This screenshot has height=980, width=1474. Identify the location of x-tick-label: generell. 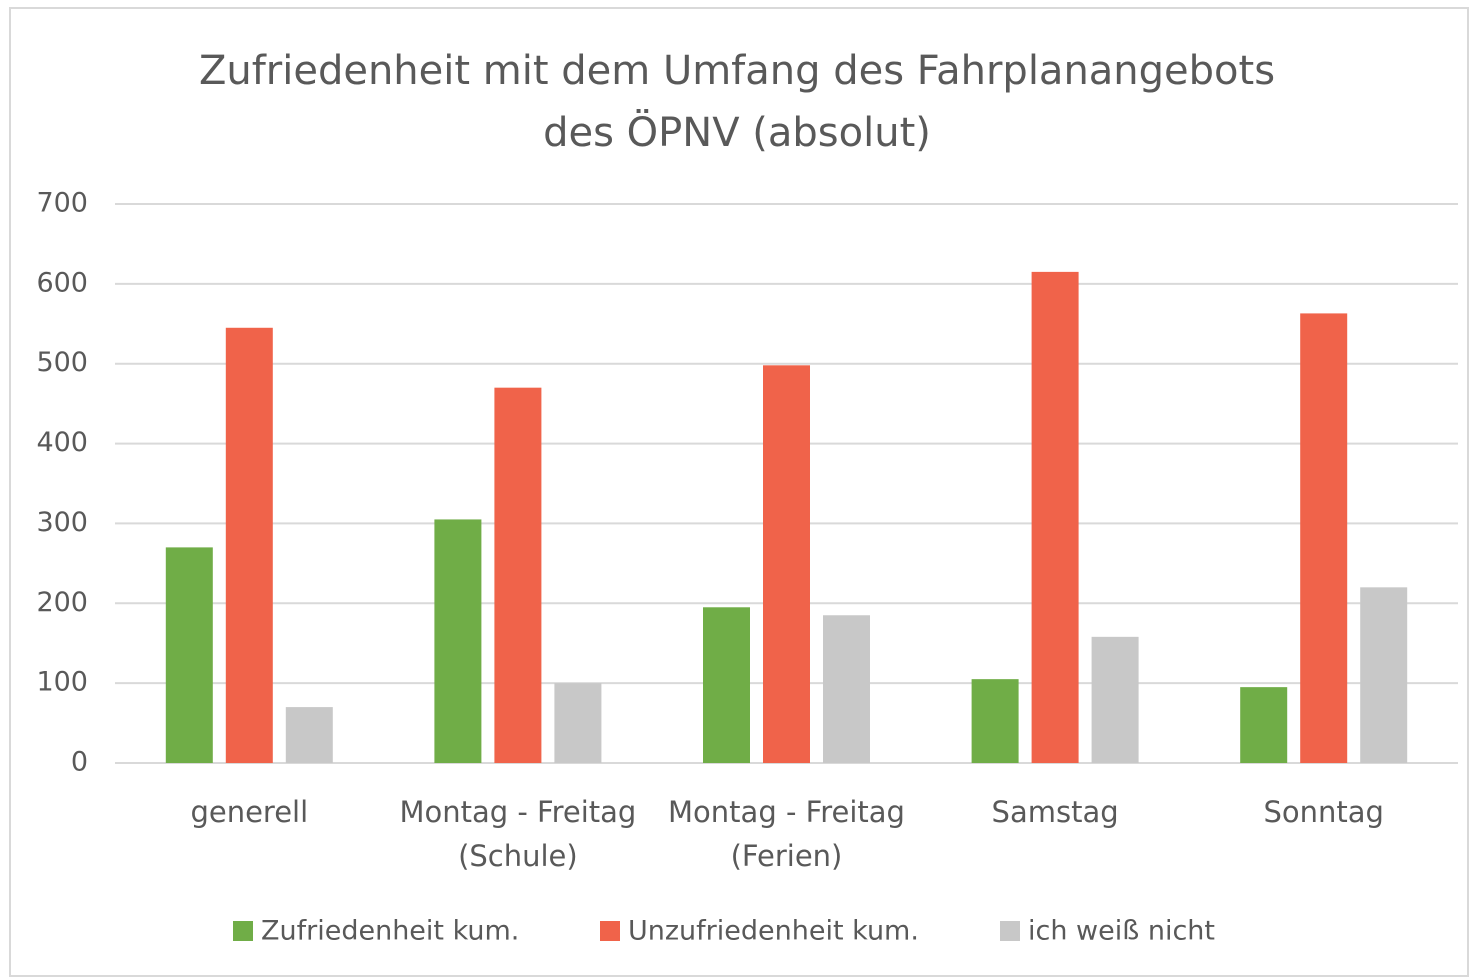
(249, 812).